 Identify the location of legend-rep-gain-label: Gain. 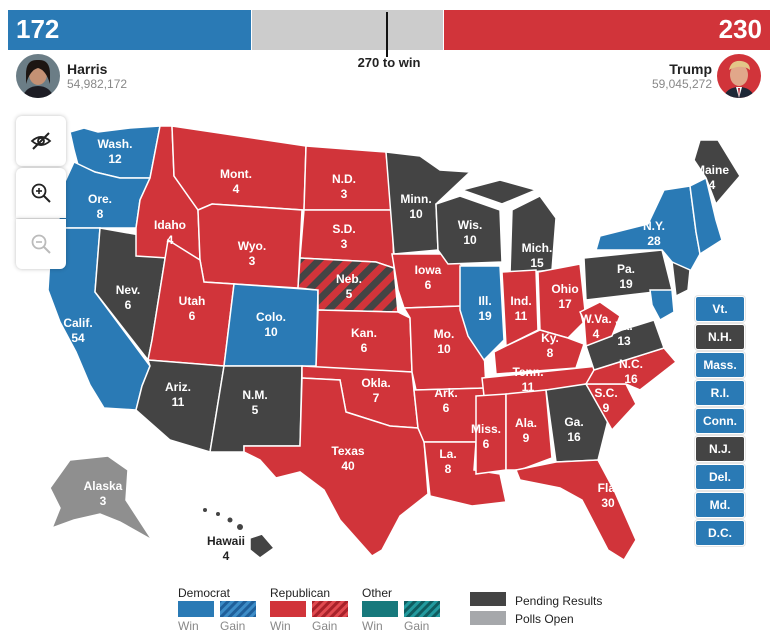
(325, 626).